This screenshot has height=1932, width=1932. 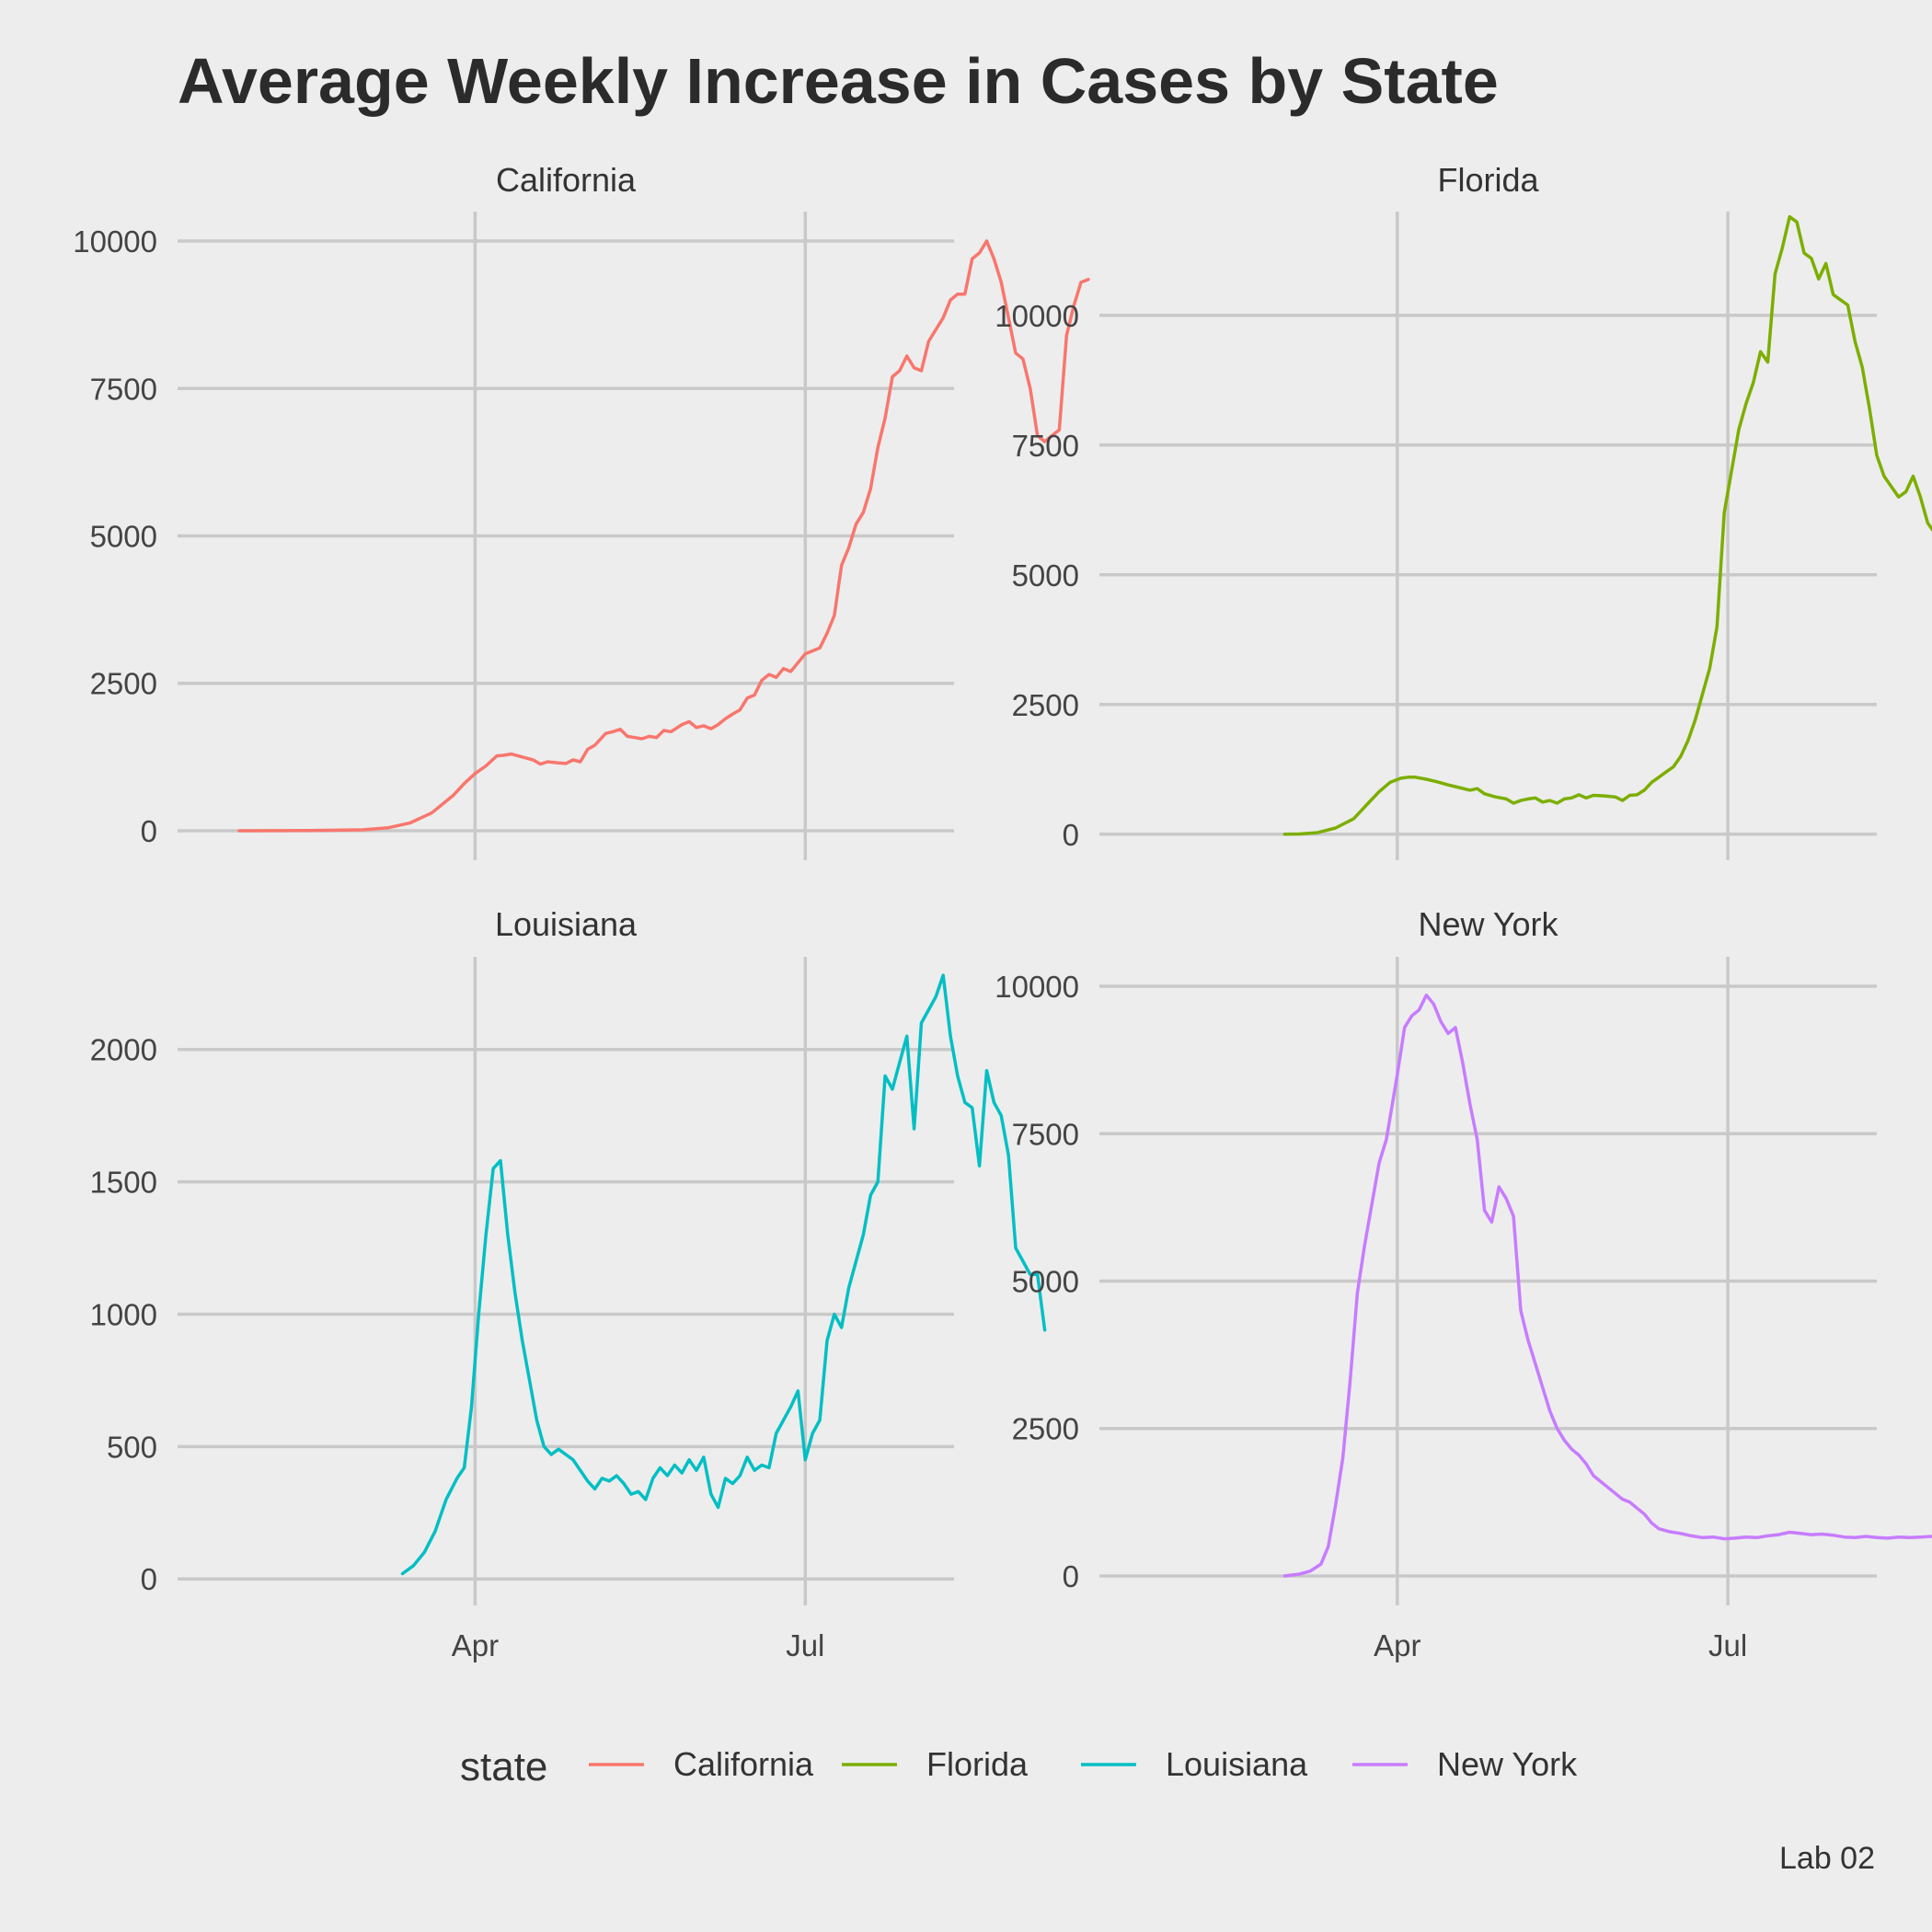 What do you see at coordinates (977, 1764) in the screenshot?
I see `legend-label: Florida` at bounding box center [977, 1764].